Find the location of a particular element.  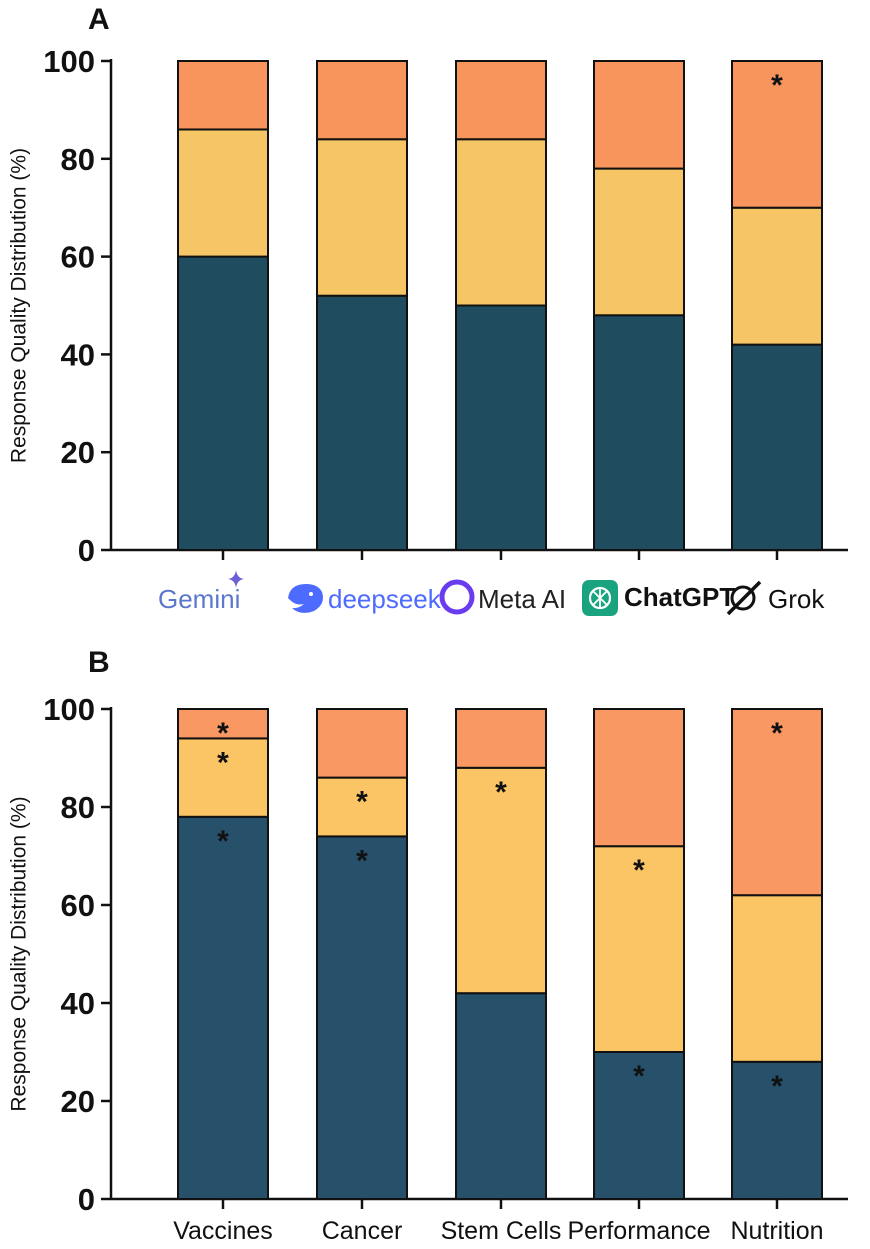

category-logo-chatgpt: ChatGPT is located at coordinates (658, 598).